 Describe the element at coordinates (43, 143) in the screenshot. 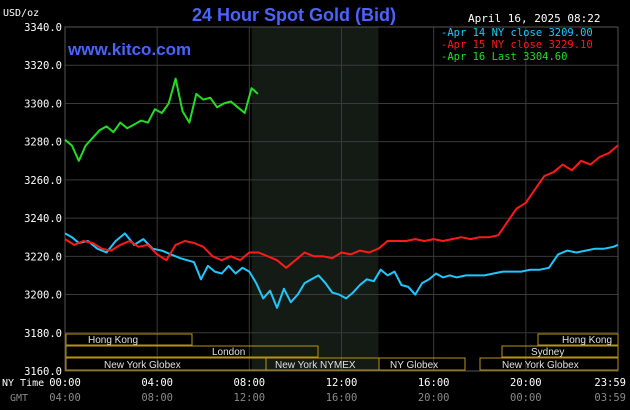

I see `y-tick-label: 3280.0` at that location.